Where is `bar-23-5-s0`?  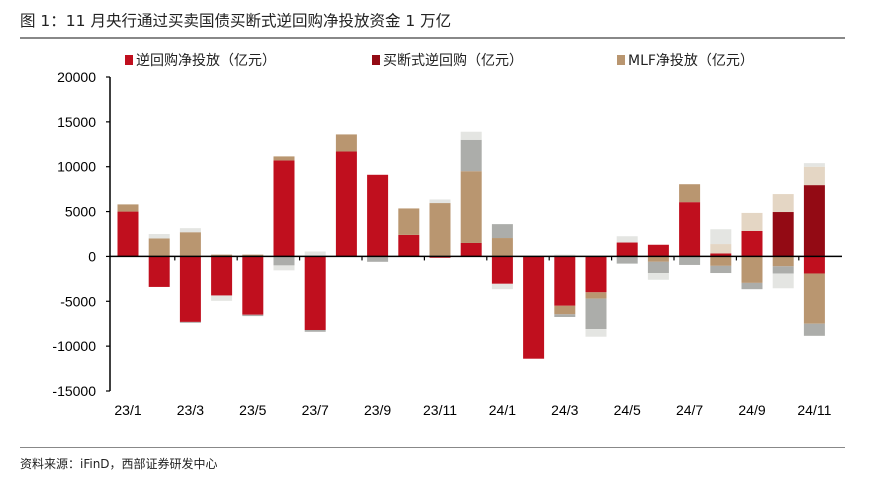
bar-23-5-s0 is located at coordinates (253, 285).